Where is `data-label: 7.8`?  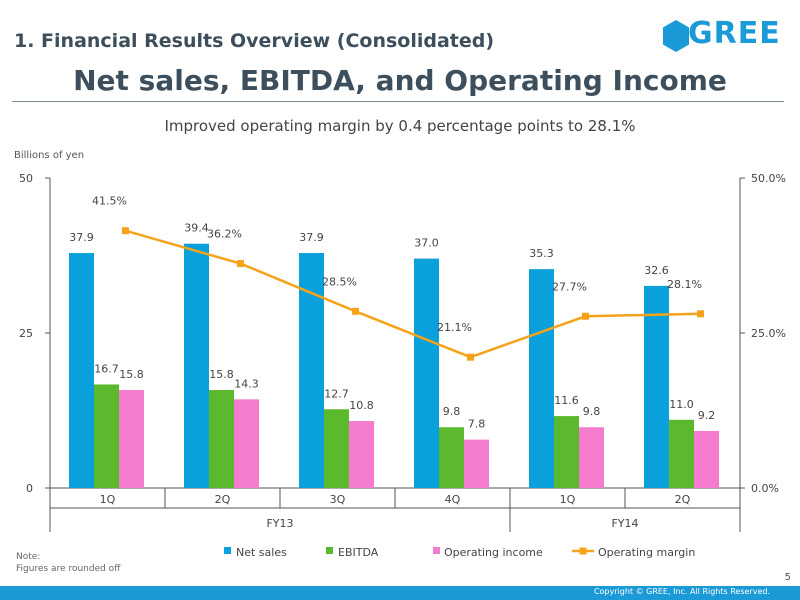
data-label: 7.8 is located at coordinates (477, 424).